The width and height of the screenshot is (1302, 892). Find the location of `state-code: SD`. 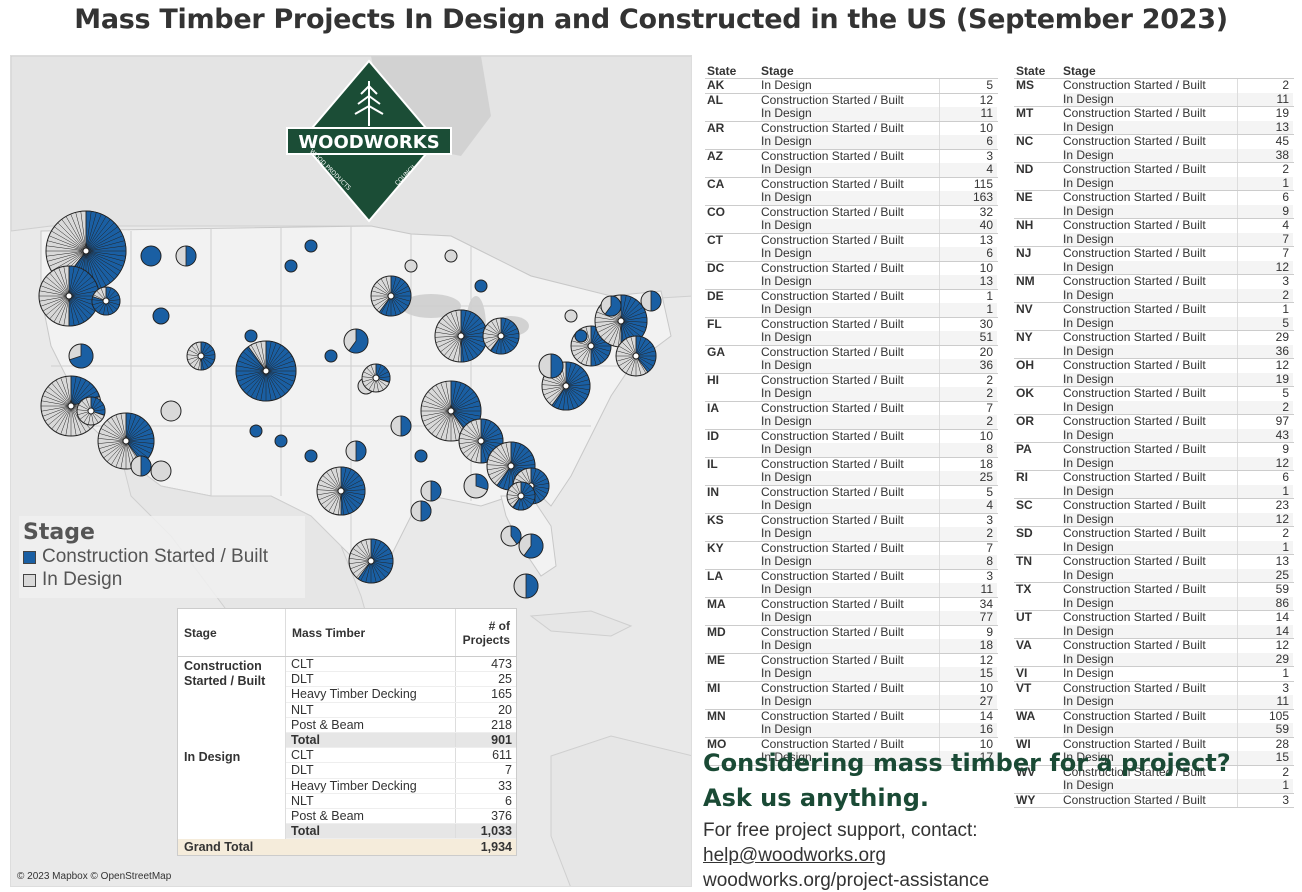

state-code: SD is located at coordinates (1024, 533).